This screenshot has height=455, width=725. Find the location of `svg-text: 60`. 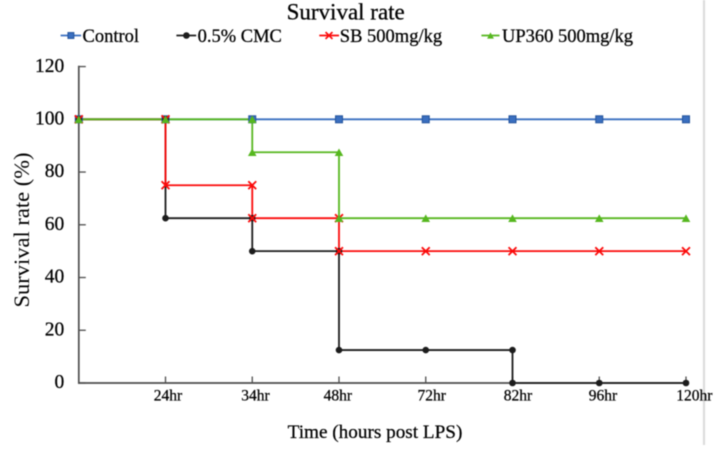

svg-text: 60 is located at coordinates (55, 224).